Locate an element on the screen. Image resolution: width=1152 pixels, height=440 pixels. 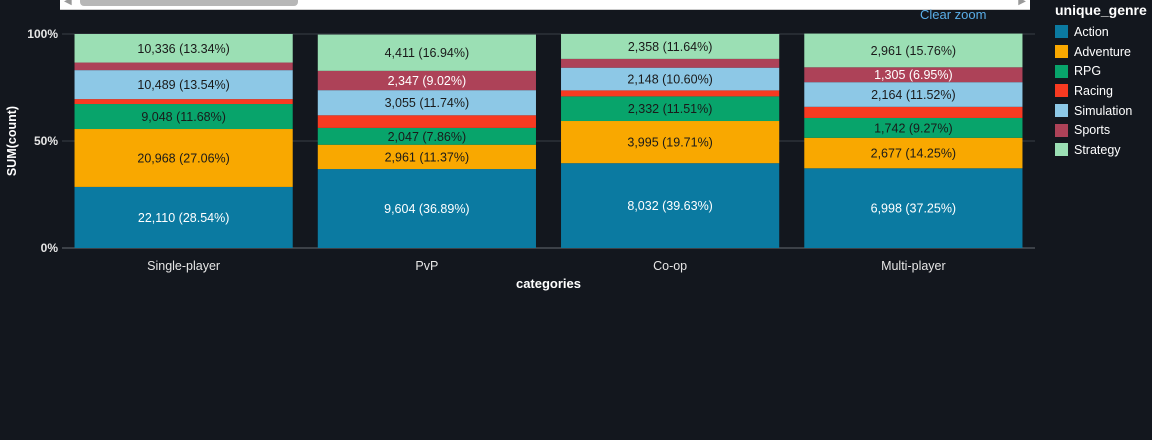
data-label: 2,164 (11.52%) is located at coordinates (913, 95).